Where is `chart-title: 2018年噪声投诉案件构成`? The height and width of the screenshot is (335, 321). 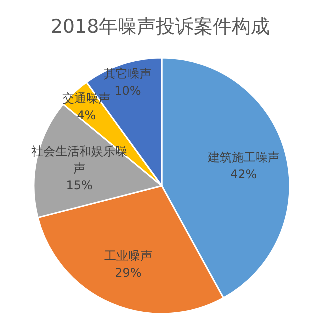 chart-title: 2018年噪声投诉案件构成 is located at coordinates (160, 27).